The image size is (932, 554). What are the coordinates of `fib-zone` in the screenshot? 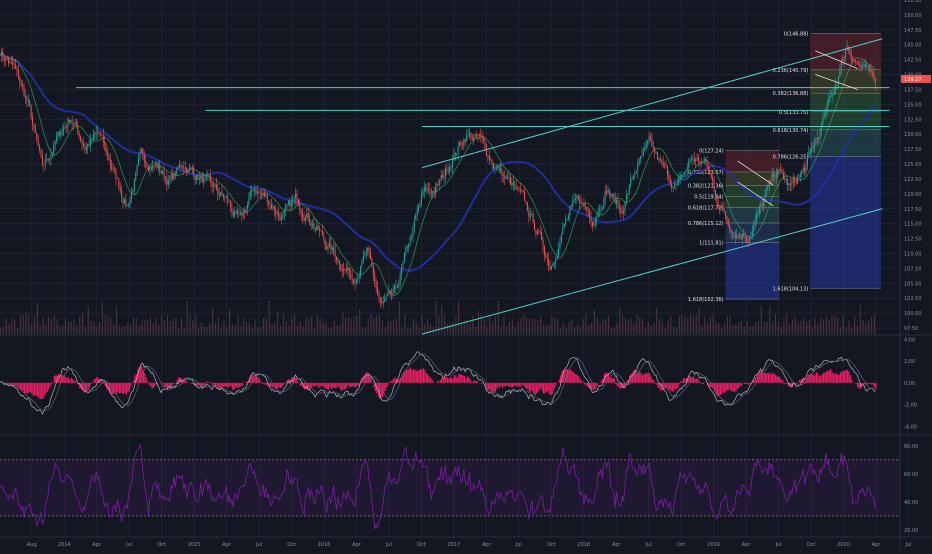 It's located at (845, 143).